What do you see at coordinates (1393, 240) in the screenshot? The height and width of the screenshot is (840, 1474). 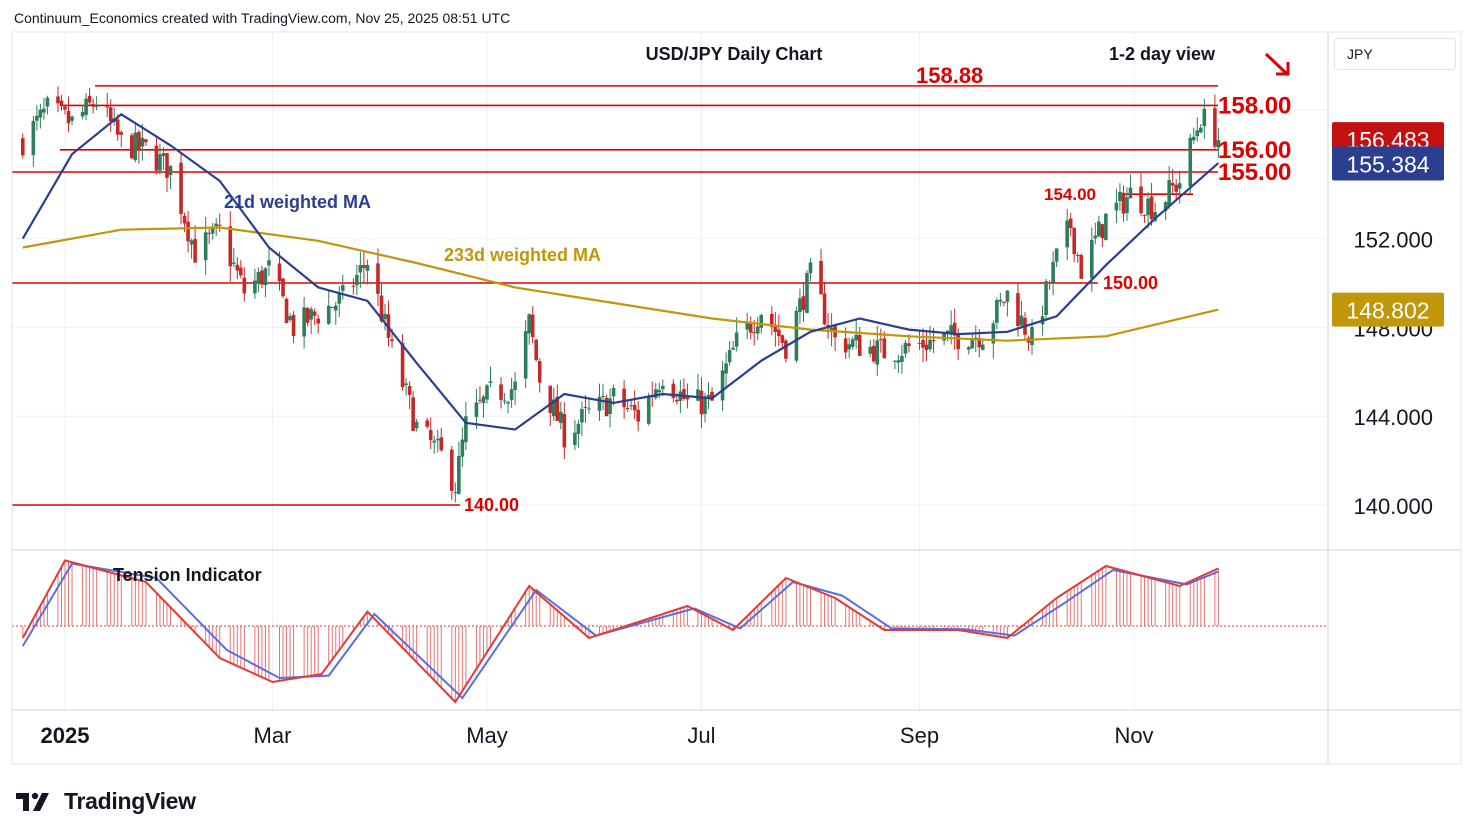 I see `y-tick-label: 152.000` at bounding box center [1393, 240].